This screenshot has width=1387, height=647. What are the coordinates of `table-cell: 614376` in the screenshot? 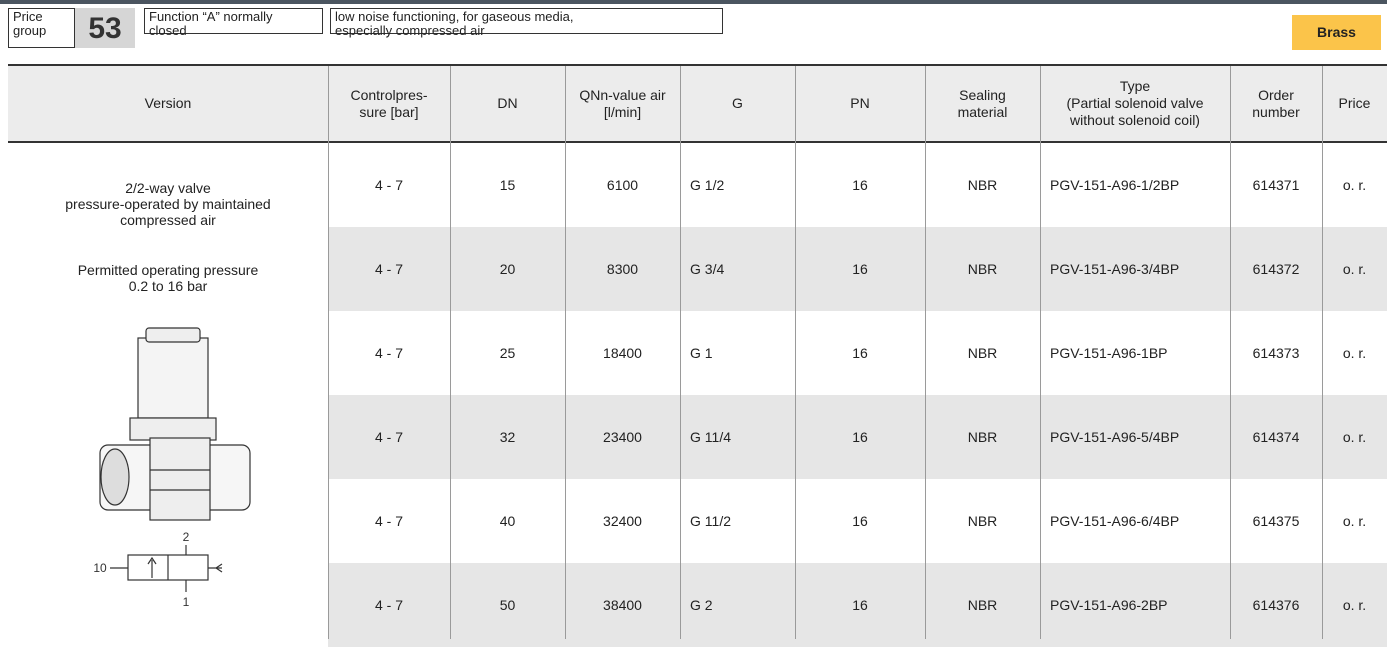 It's located at (1276, 604).